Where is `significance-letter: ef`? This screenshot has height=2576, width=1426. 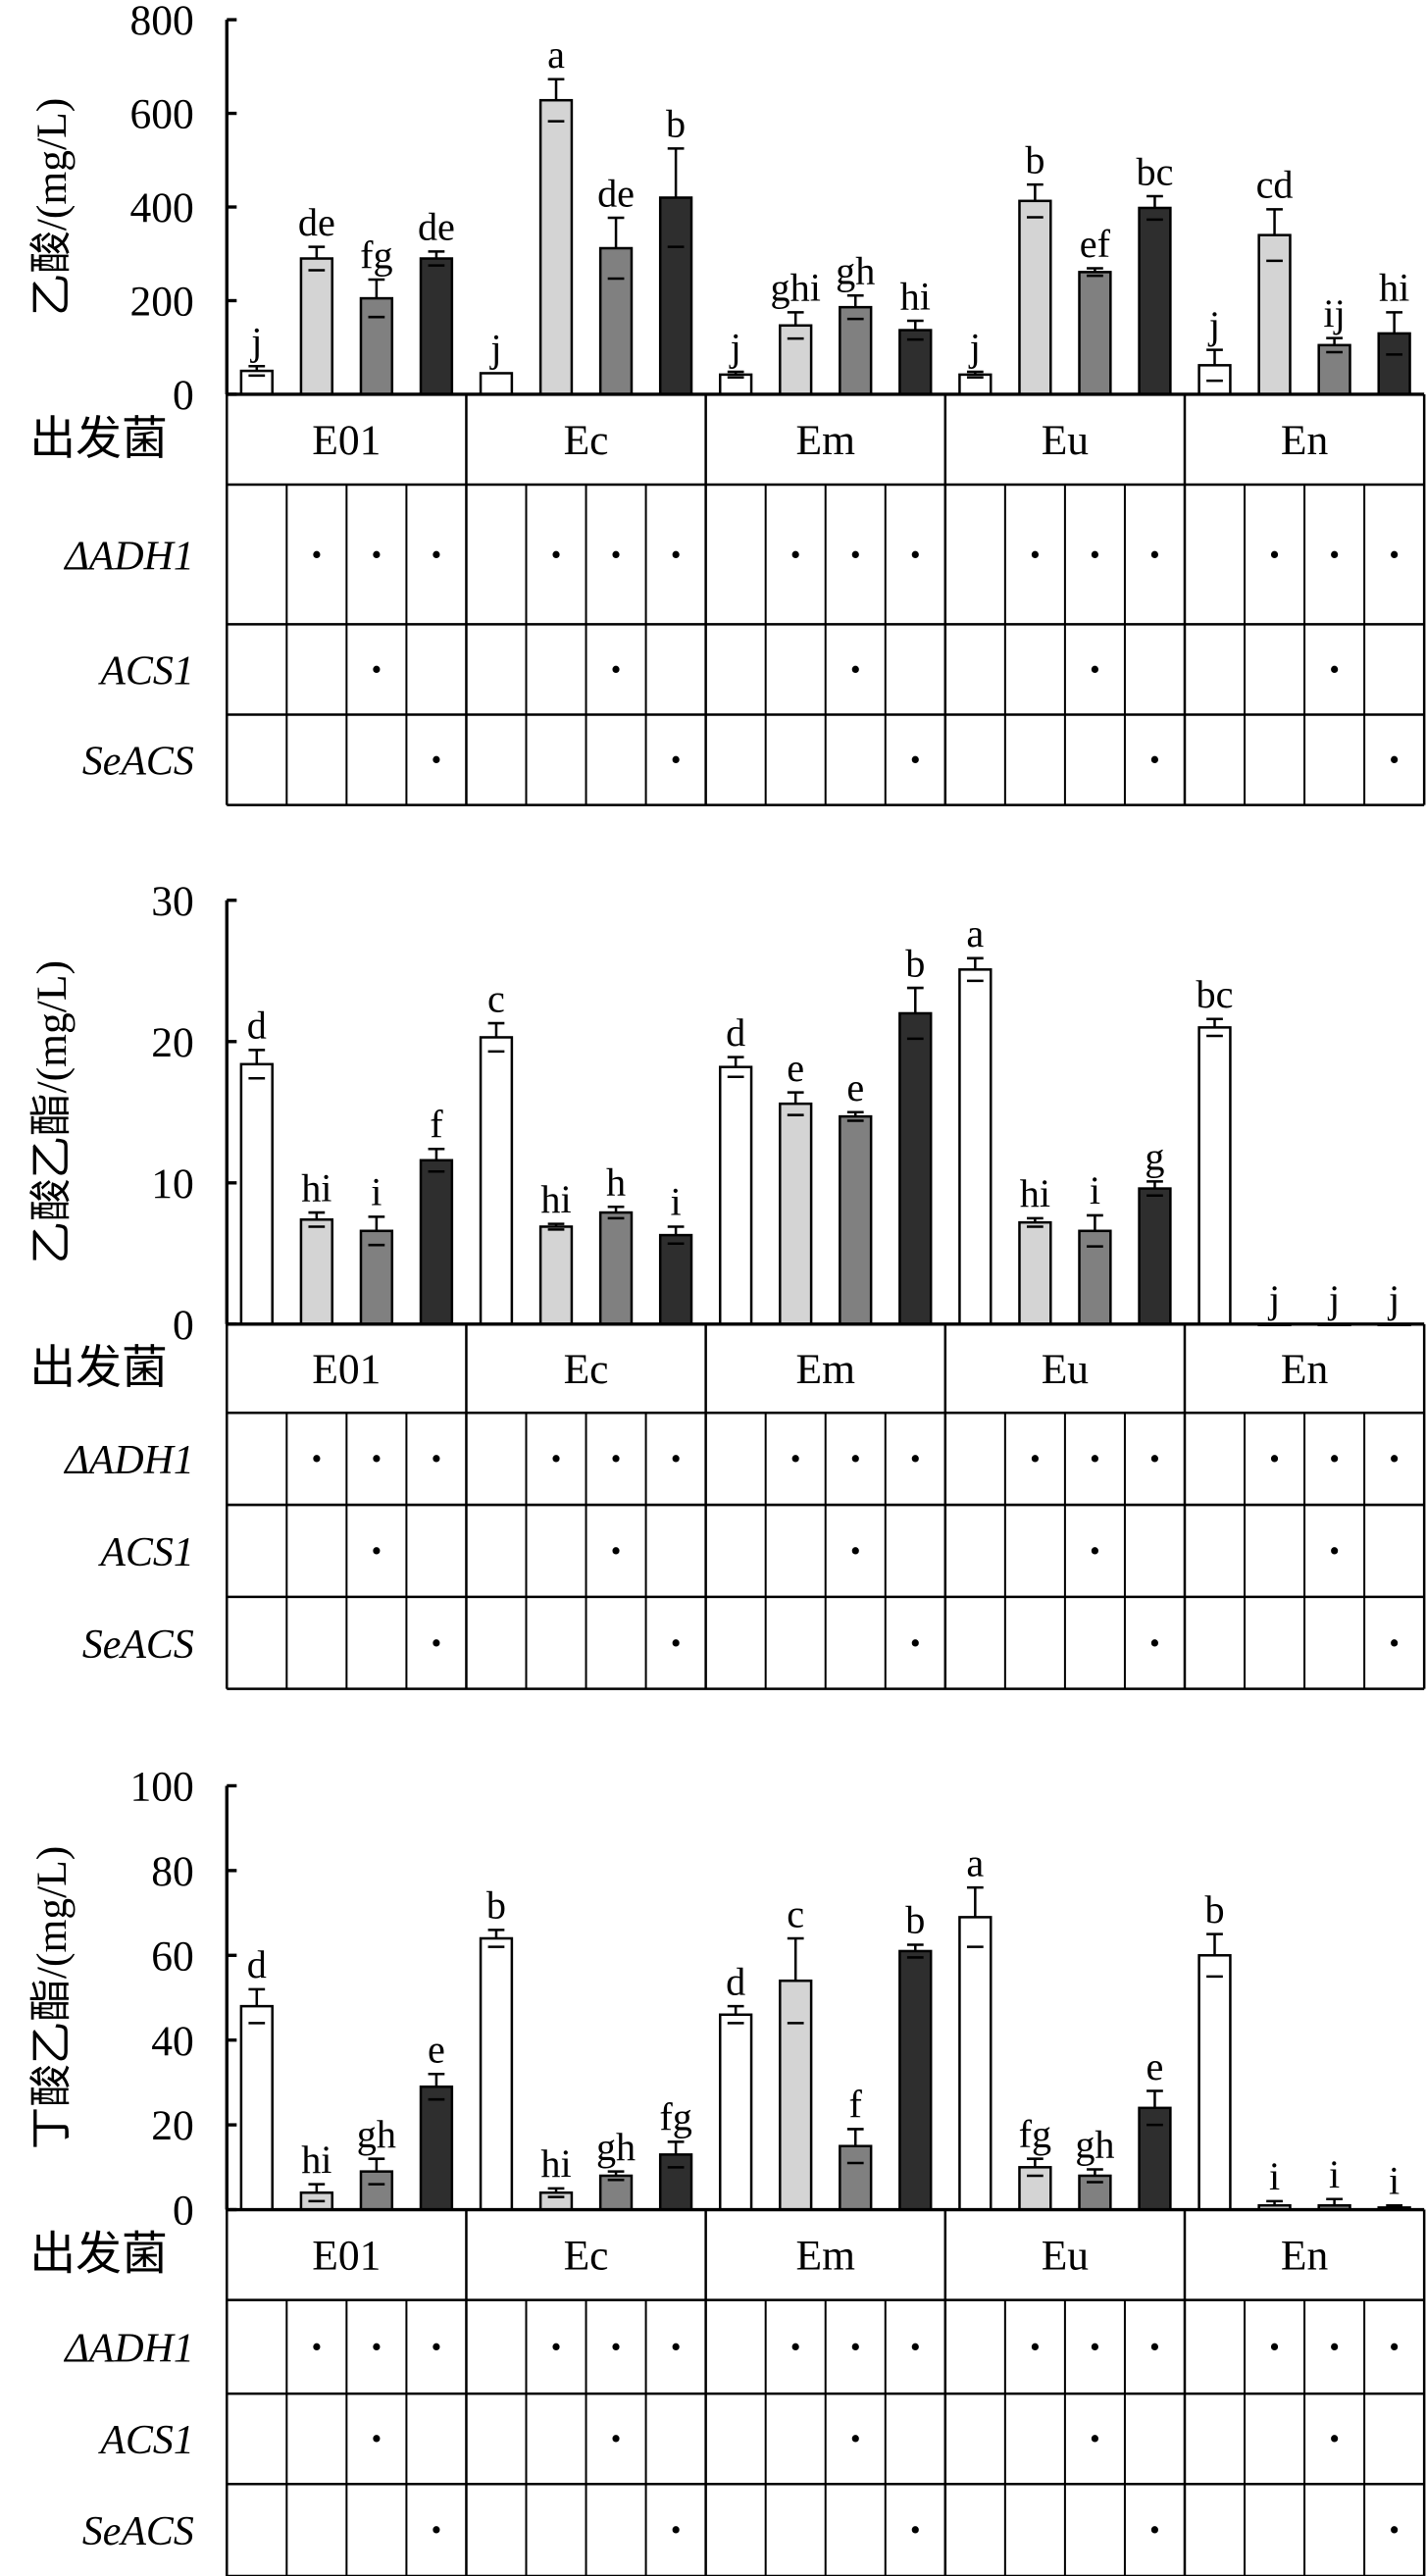 significance-letter: ef is located at coordinates (1095, 244).